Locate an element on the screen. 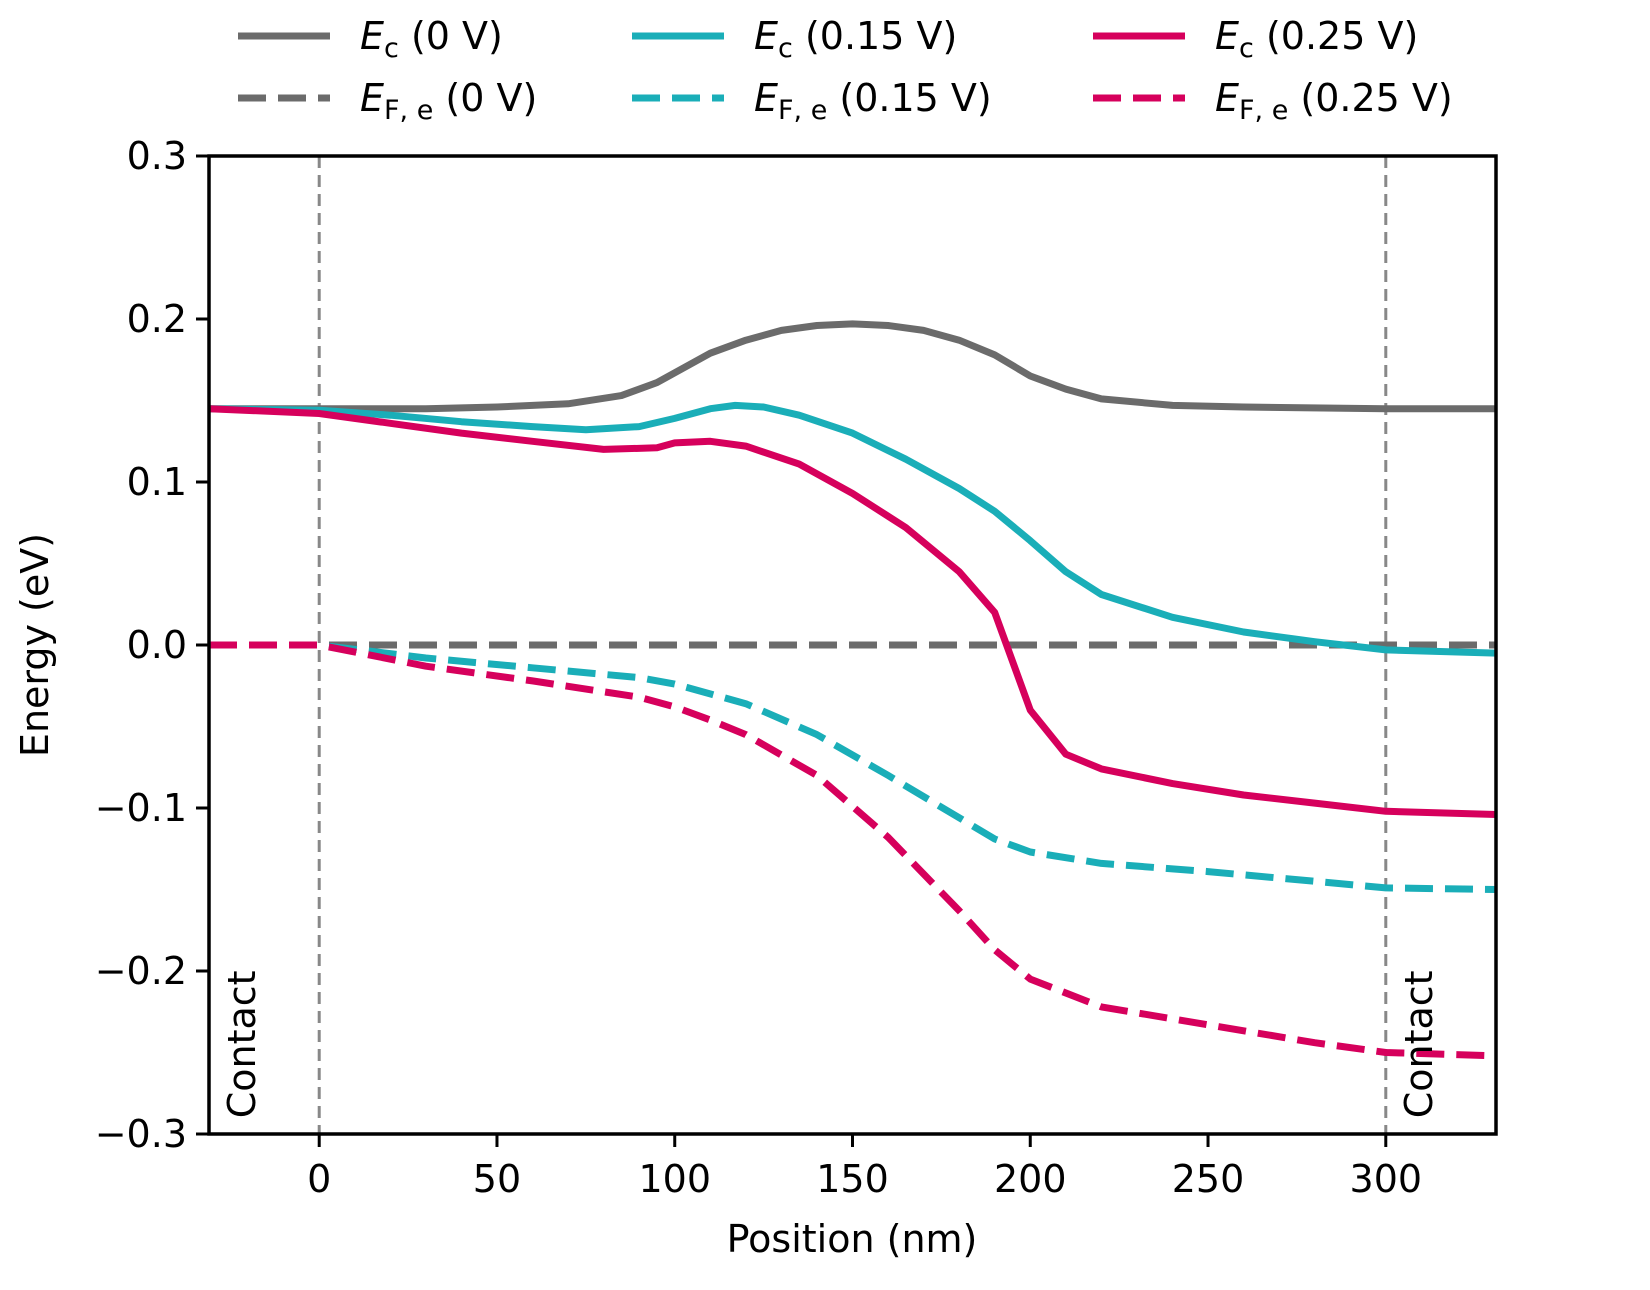 This screenshot has height=1290, width=1650. x-tick-label: 100 is located at coordinates (674, 1179).